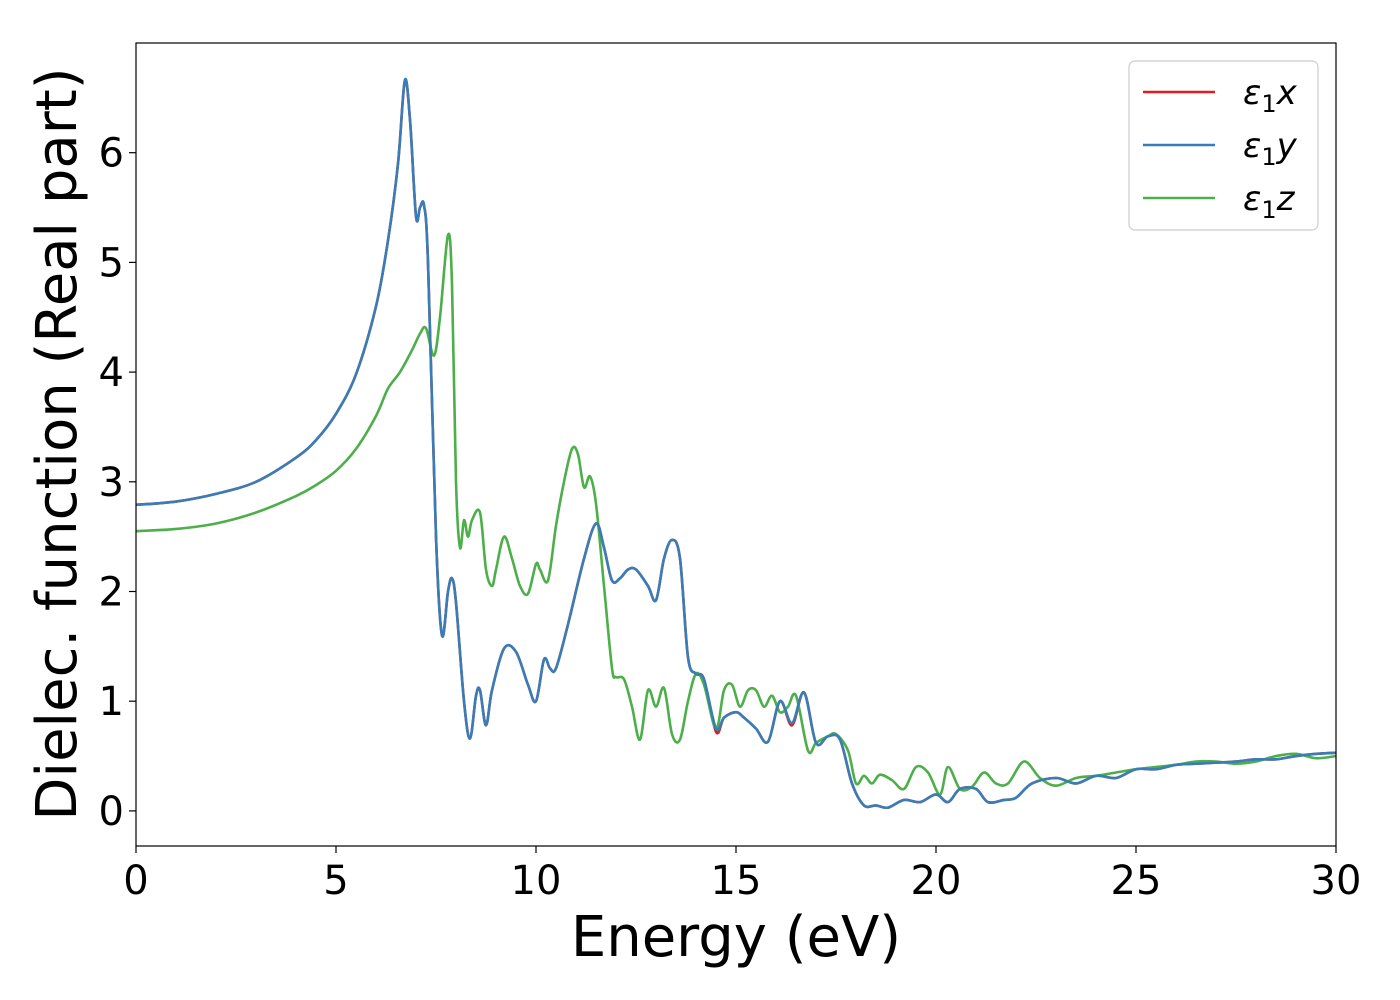  Describe the element at coordinates (1269, 201) in the screenshot. I see `legend-label-z: ε1z` at that location.